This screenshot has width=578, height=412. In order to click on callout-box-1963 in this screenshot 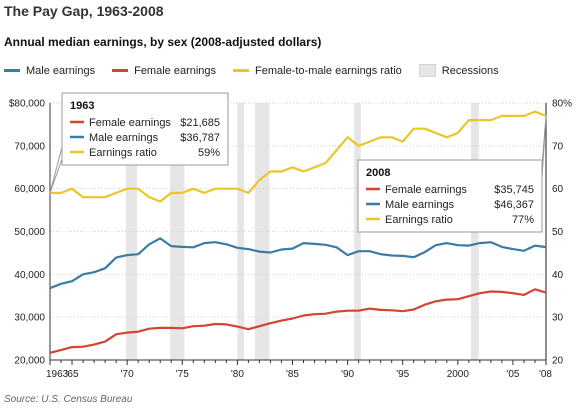, I will do `click(145, 129)`.